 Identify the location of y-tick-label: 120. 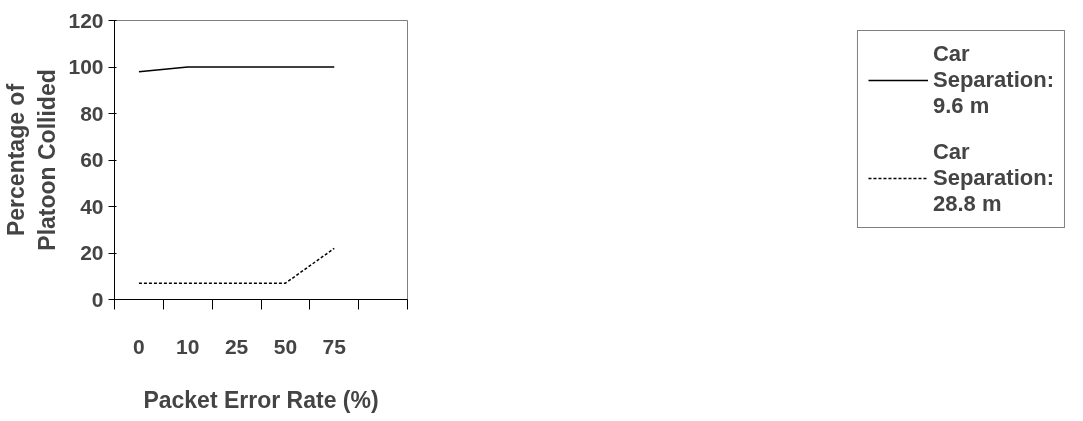
(86, 20).